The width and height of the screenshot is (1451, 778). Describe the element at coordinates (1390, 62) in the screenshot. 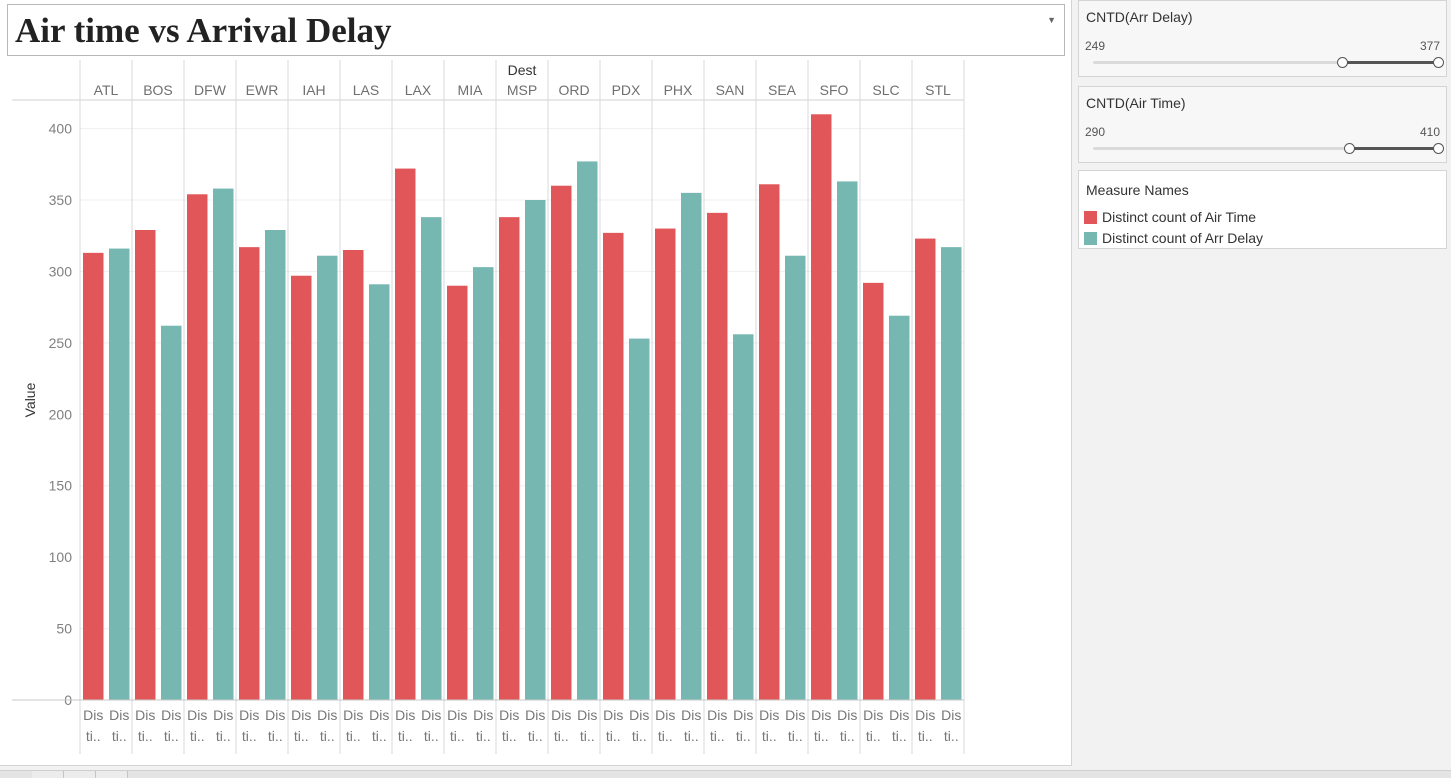

I see `range-slider-fill` at that location.